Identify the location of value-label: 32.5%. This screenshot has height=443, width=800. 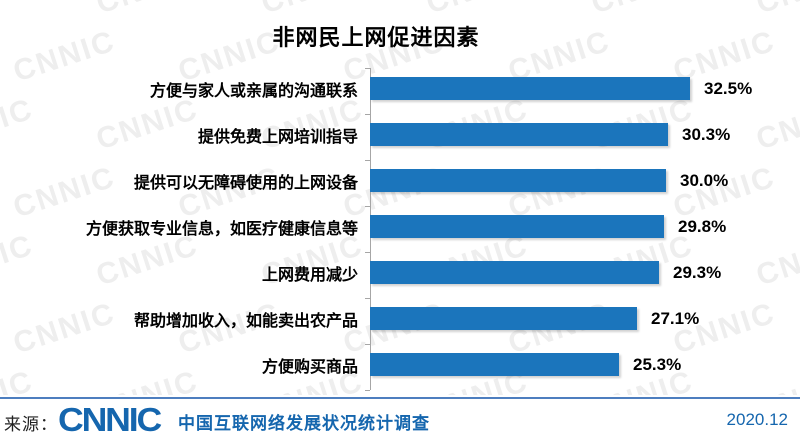
(728, 88).